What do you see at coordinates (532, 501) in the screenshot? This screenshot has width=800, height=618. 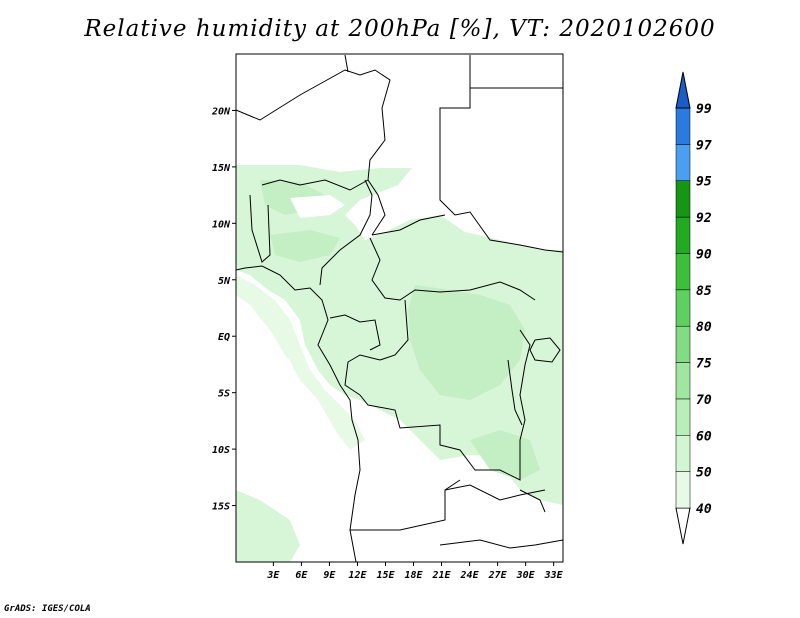 I see `lake-malawi` at bounding box center [532, 501].